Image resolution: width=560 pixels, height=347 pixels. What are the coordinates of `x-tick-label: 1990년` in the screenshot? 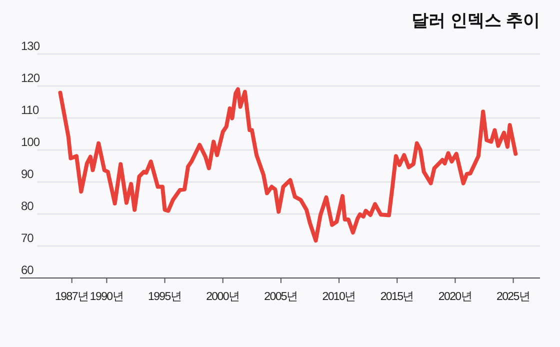 It's located at (107, 297).